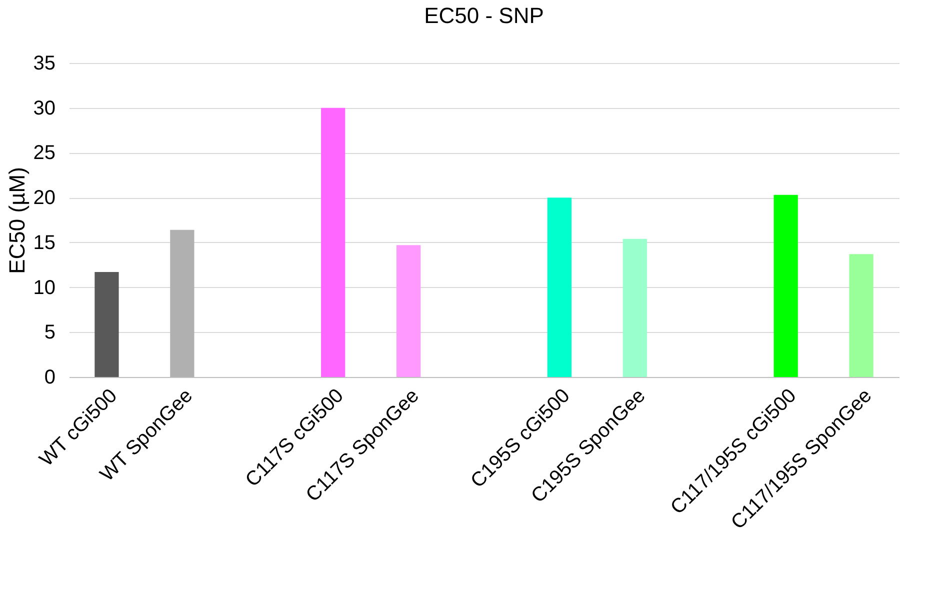 Image resolution: width=935 pixels, height=601 pixels. I want to click on y-tick-label: 20, so click(44, 198).